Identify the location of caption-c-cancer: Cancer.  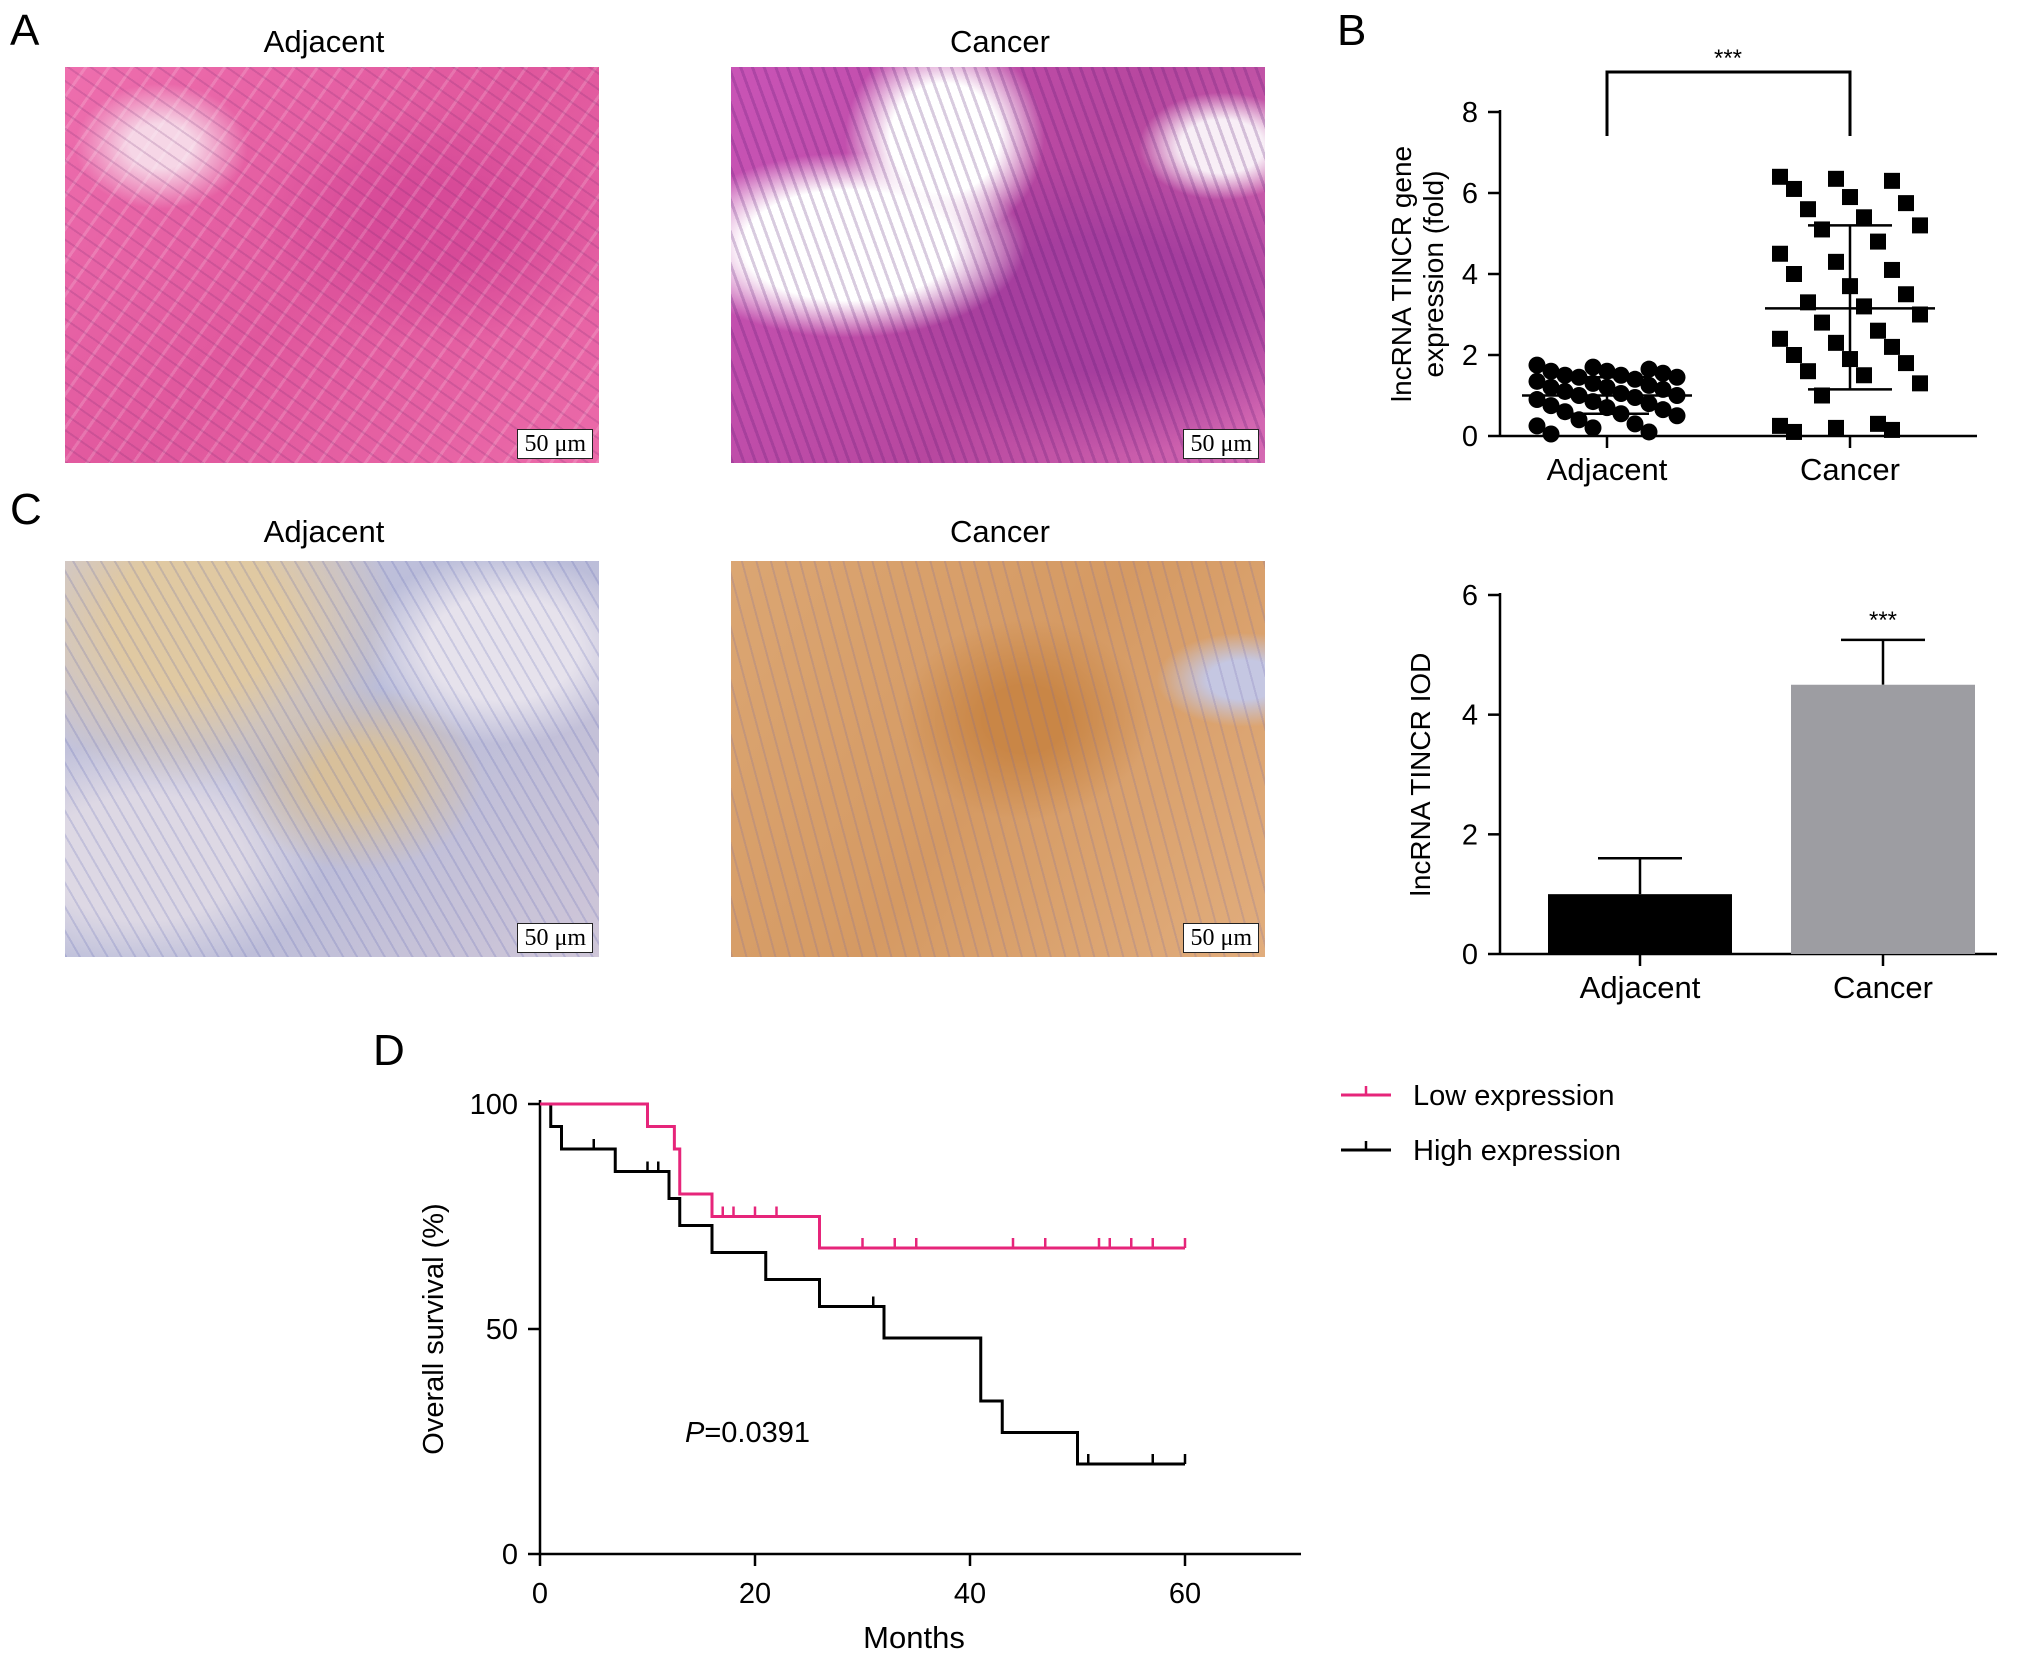
(1000, 531).